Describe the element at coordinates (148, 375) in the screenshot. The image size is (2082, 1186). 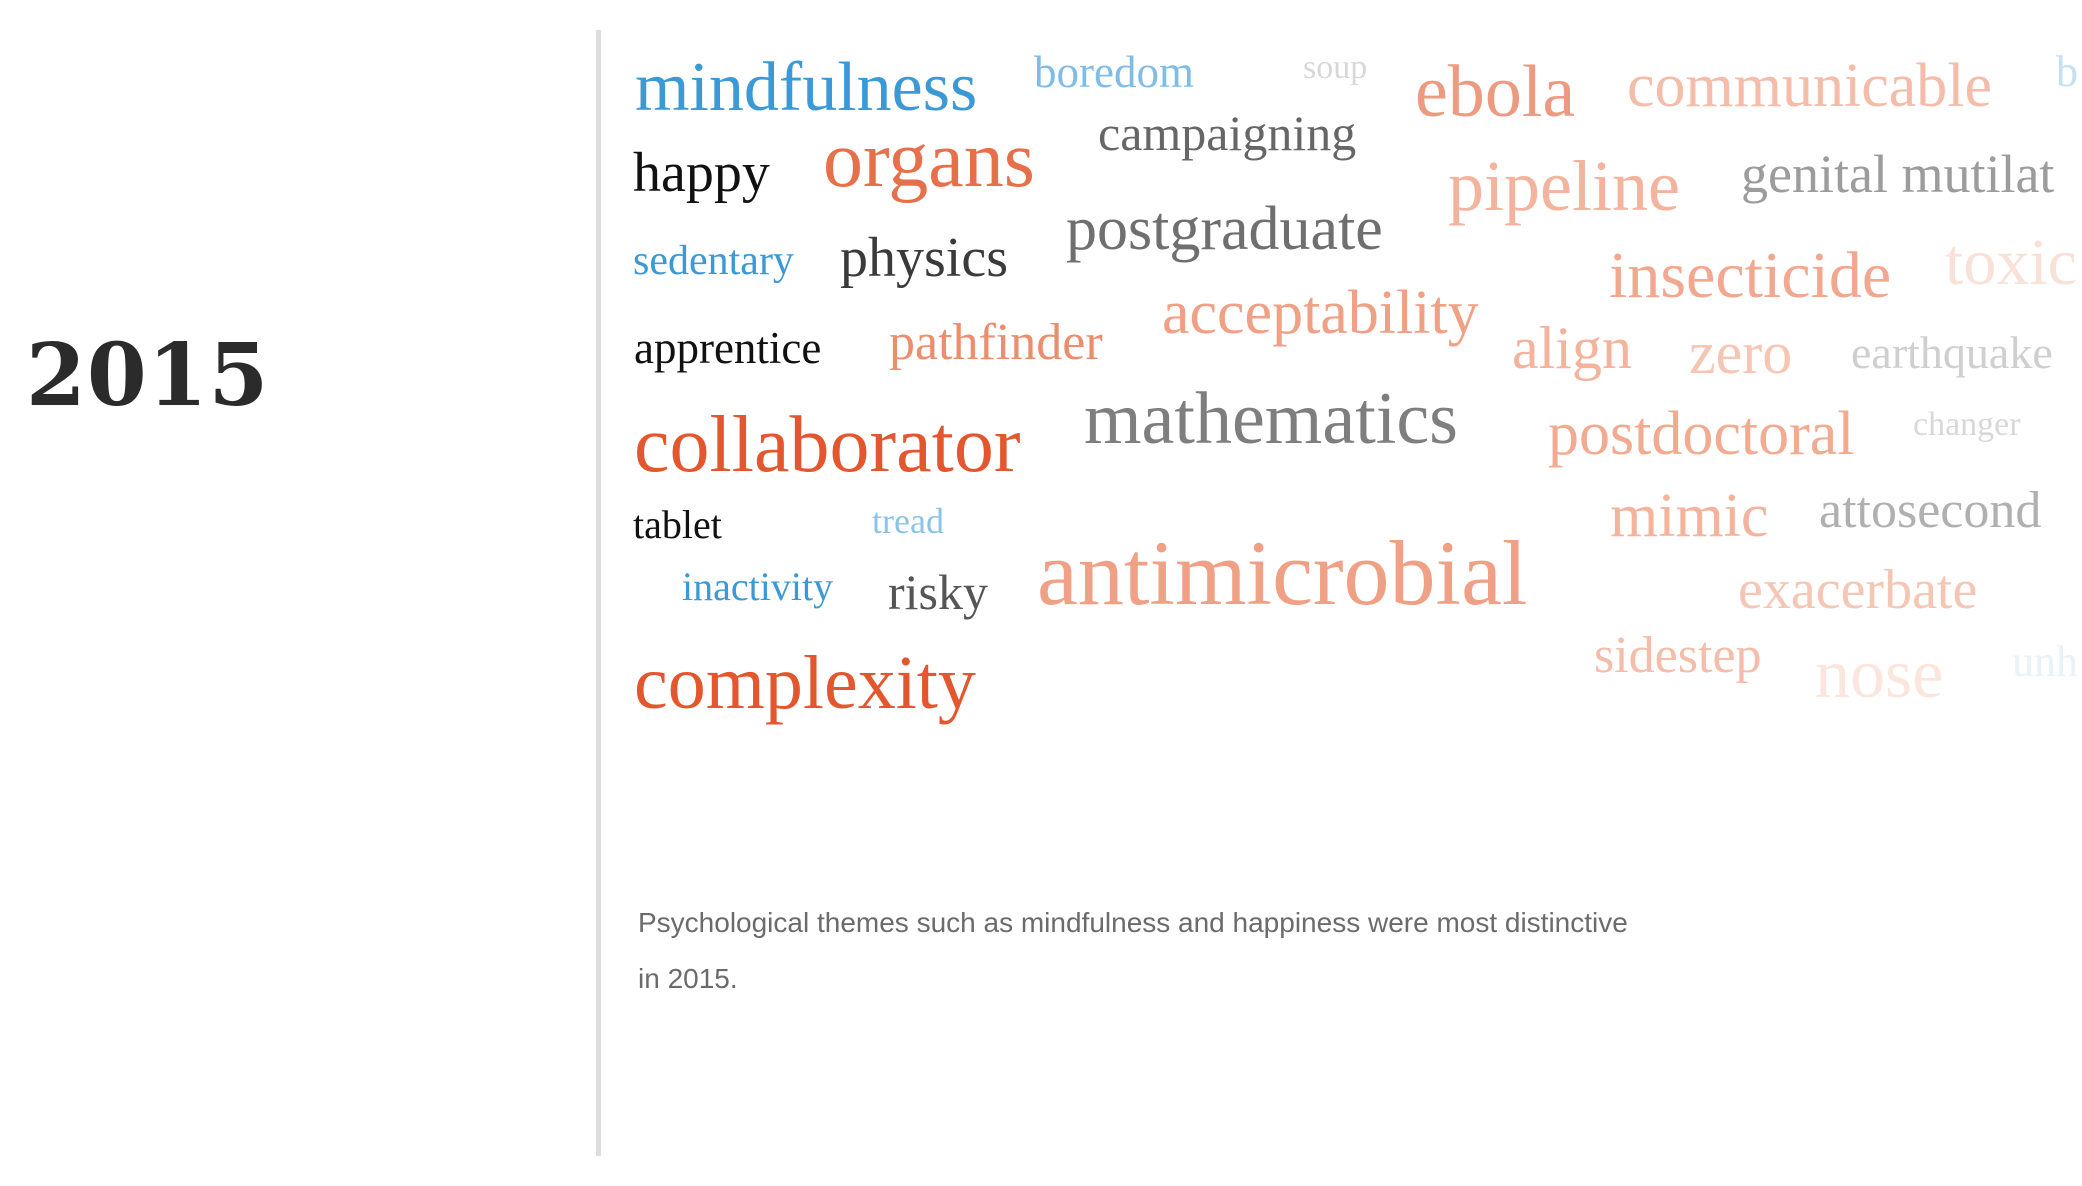
I see `year-heading: 2015` at that location.